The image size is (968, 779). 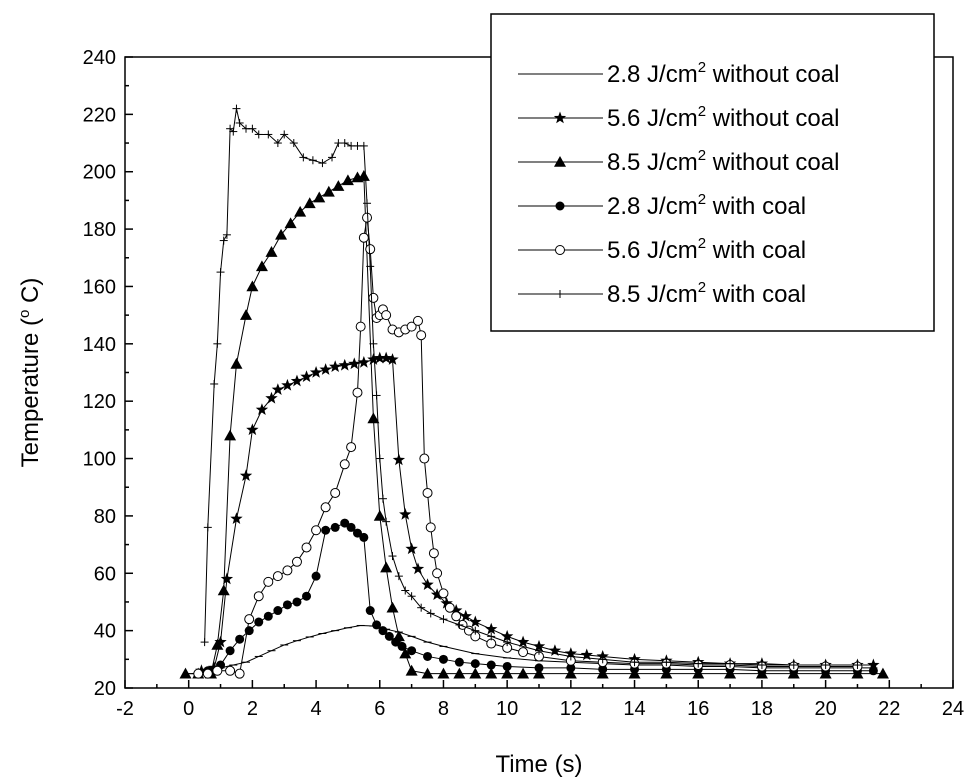 What do you see at coordinates (105, 689) in the screenshot?
I see `y-tick-label: 20` at bounding box center [105, 689].